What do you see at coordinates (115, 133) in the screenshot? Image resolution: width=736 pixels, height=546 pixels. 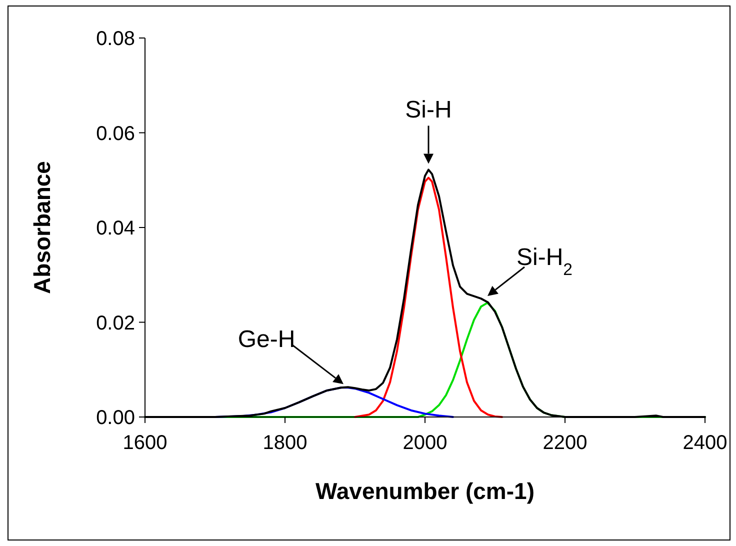 I see `y-tick-label: 0.06` at bounding box center [115, 133].